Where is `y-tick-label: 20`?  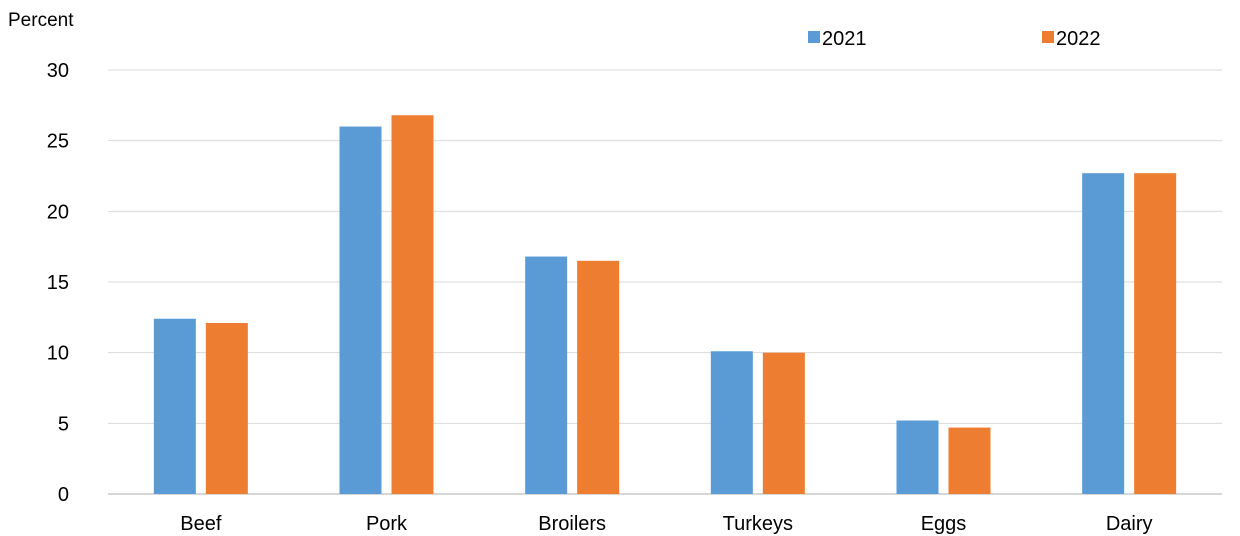
y-tick-label: 20 is located at coordinates (58, 212).